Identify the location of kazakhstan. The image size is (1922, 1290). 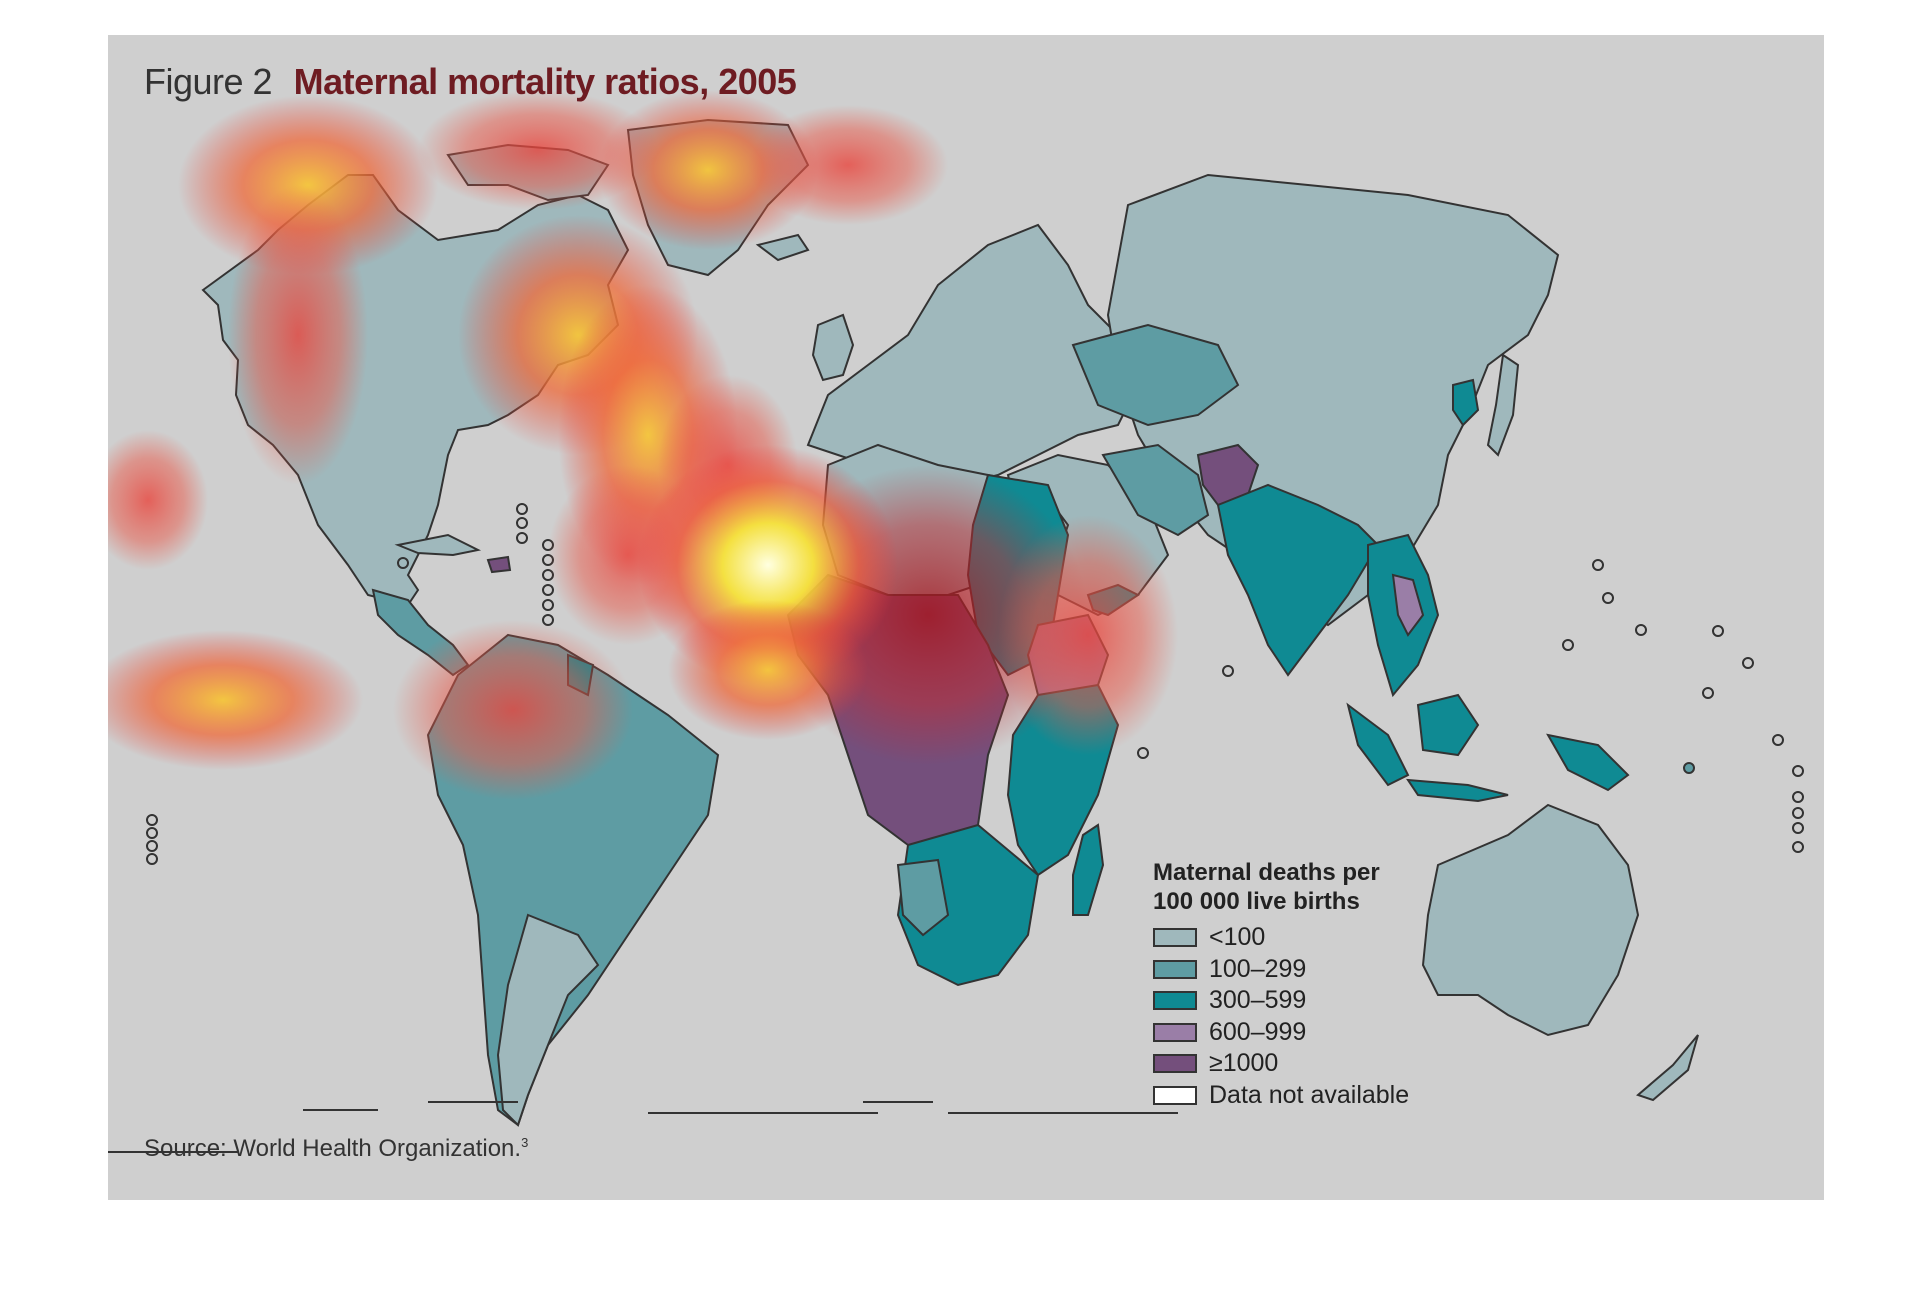
(1155, 375).